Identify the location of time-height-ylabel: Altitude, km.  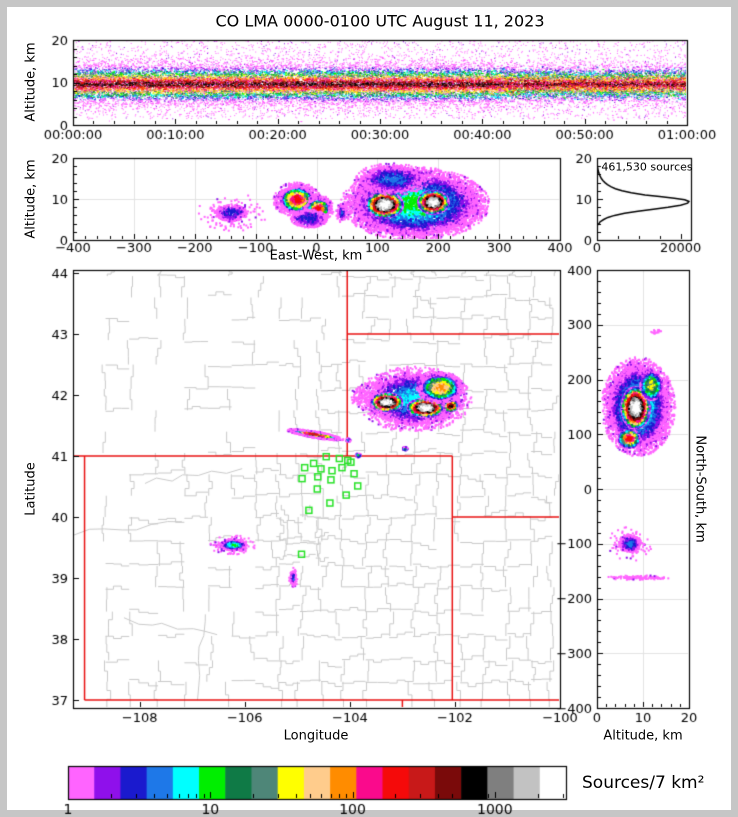
(31, 82).